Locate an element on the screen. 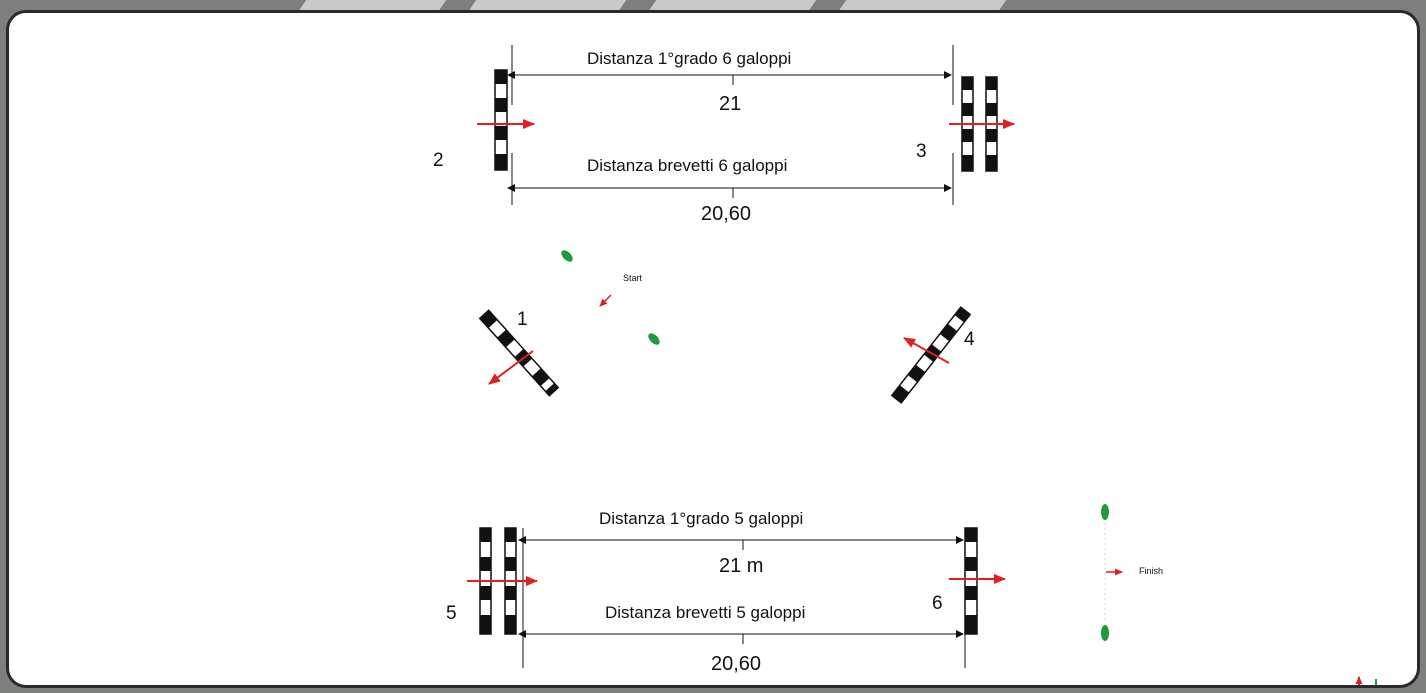 Image resolution: width=1426 pixels, height=693 pixels. start-label: Start is located at coordinates (633, 278).